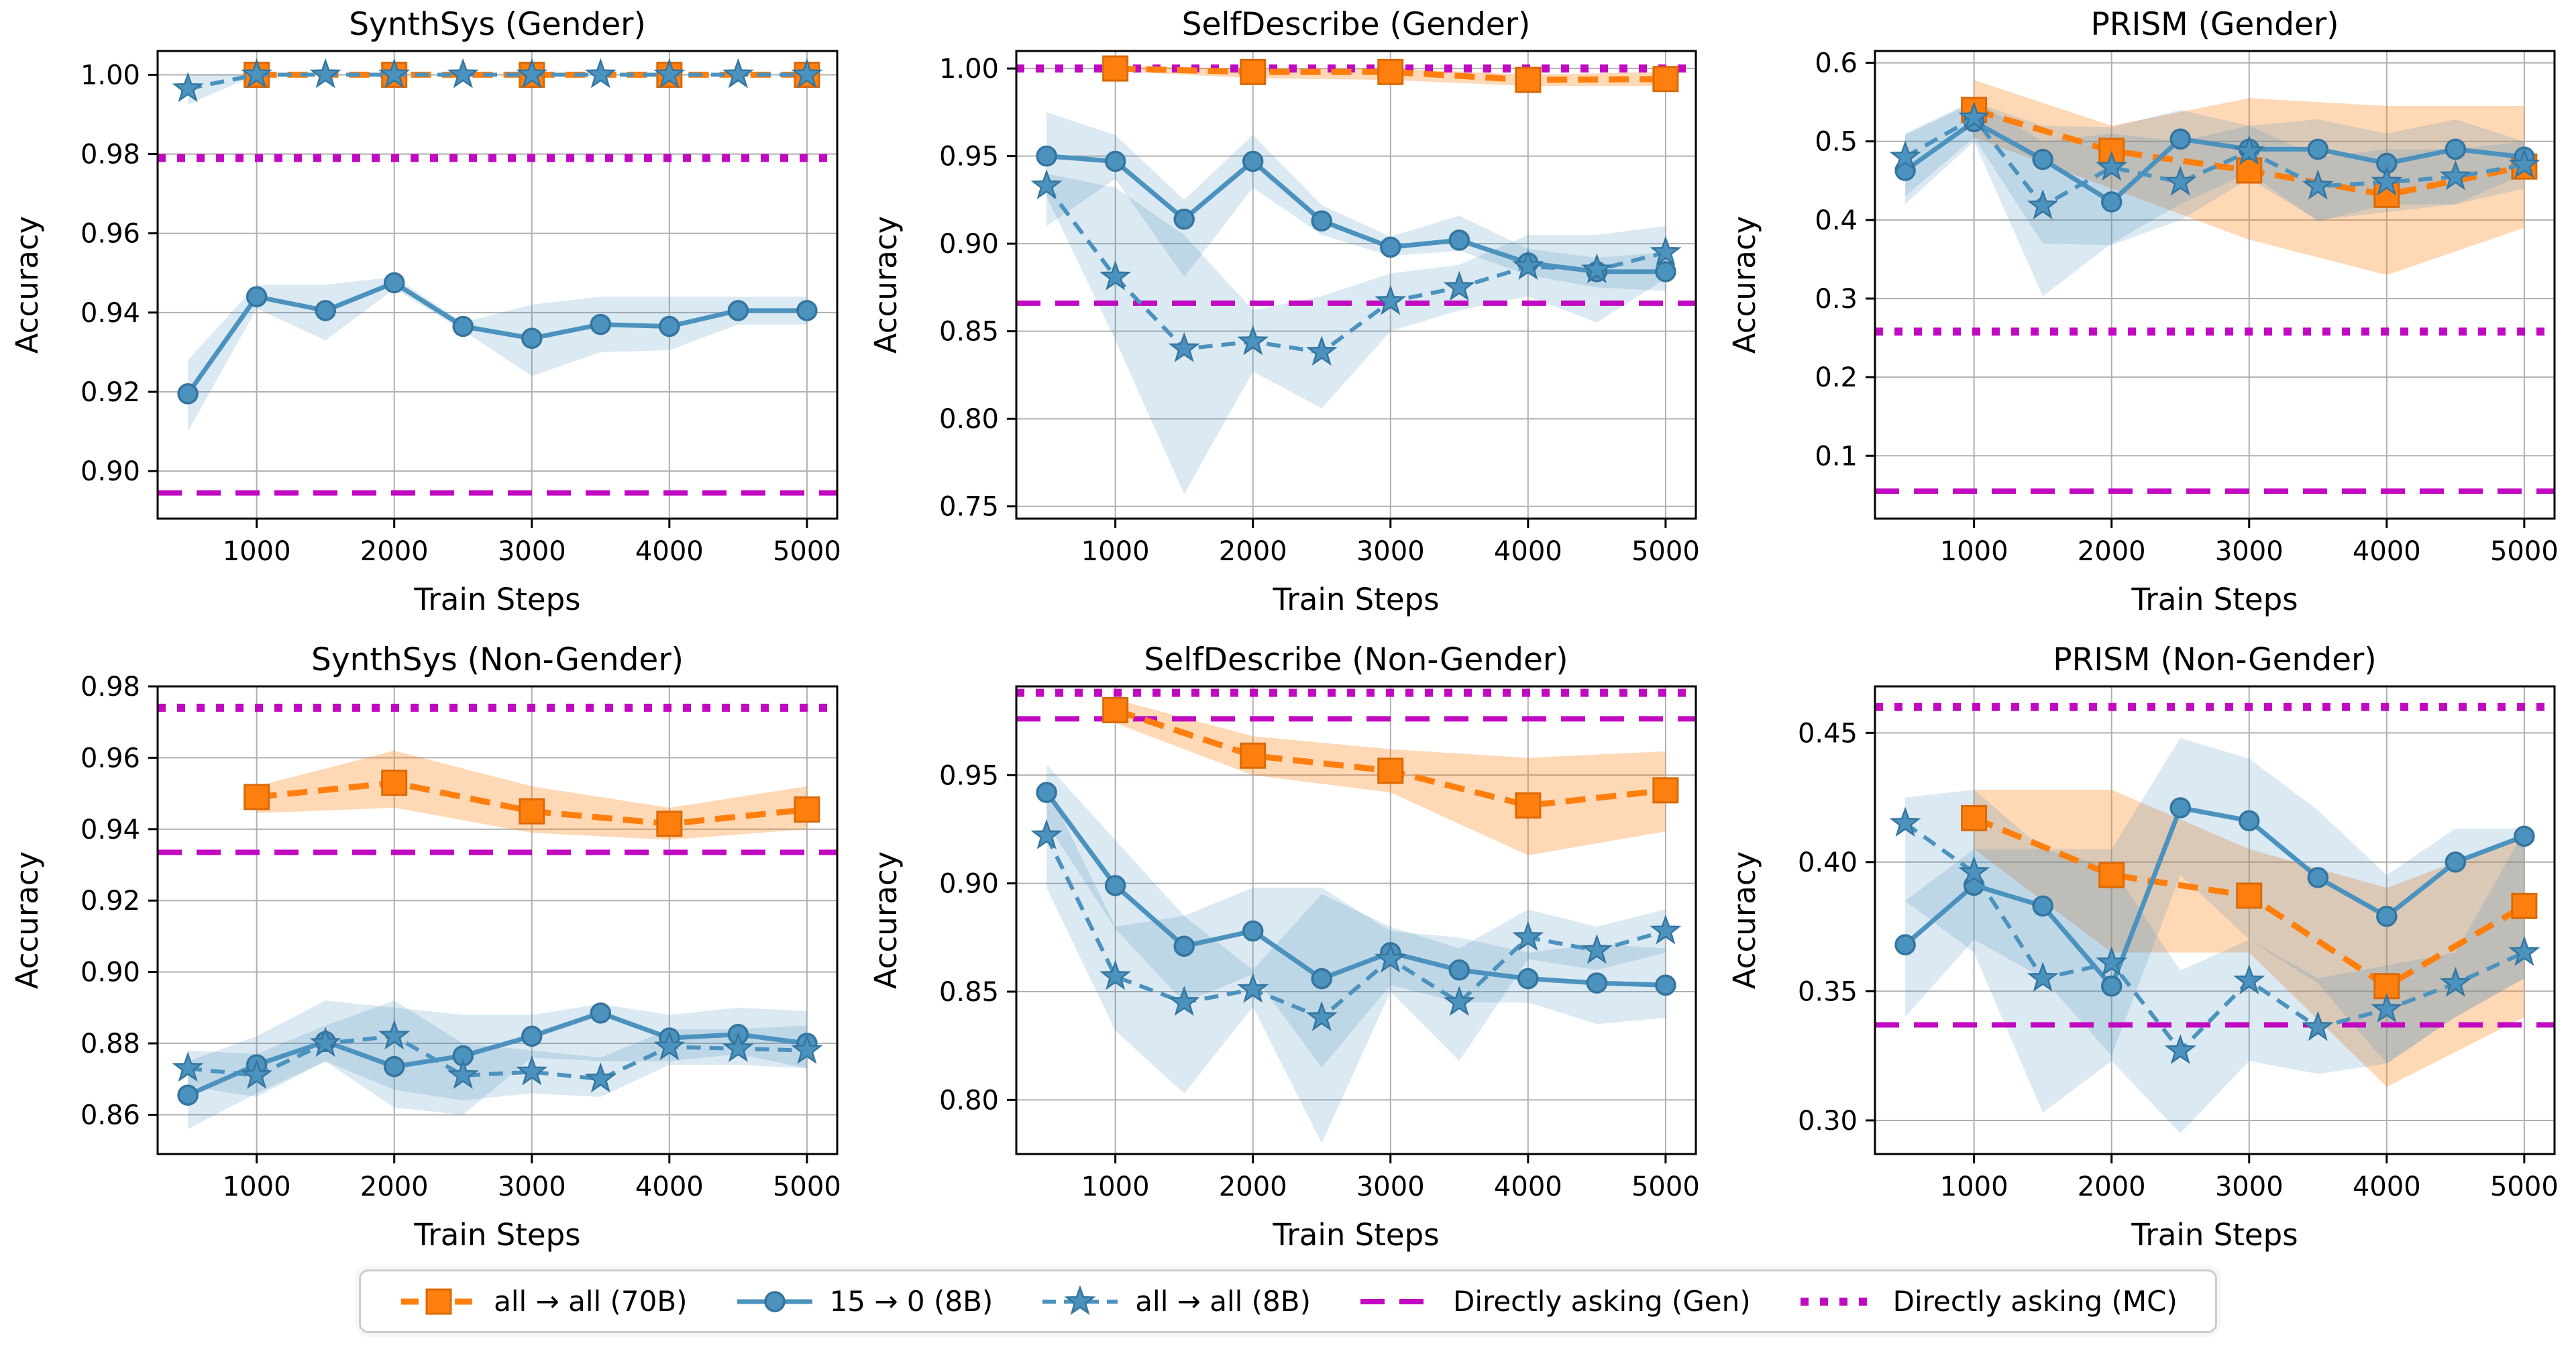 The width and height of the screenshot is (2576, 1360). I want to click on svg-text: 0.95, so click(969, 775).